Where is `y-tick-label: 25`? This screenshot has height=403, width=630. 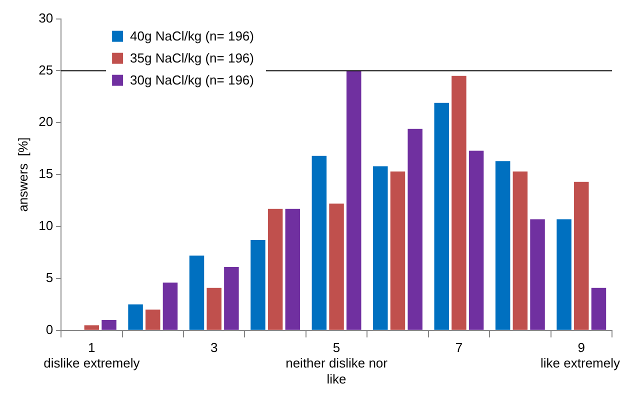 y-tick-label: 25 is located at coordinates (46, 70).